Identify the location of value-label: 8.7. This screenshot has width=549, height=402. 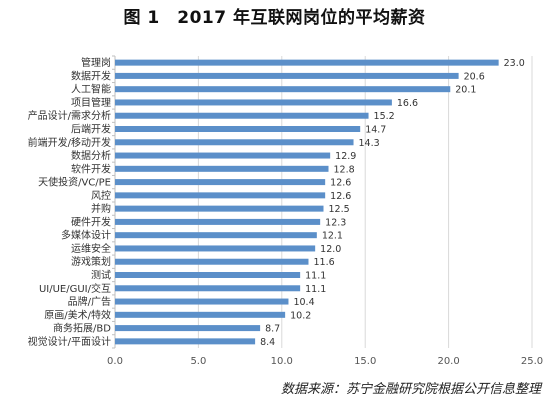
(272, 329).